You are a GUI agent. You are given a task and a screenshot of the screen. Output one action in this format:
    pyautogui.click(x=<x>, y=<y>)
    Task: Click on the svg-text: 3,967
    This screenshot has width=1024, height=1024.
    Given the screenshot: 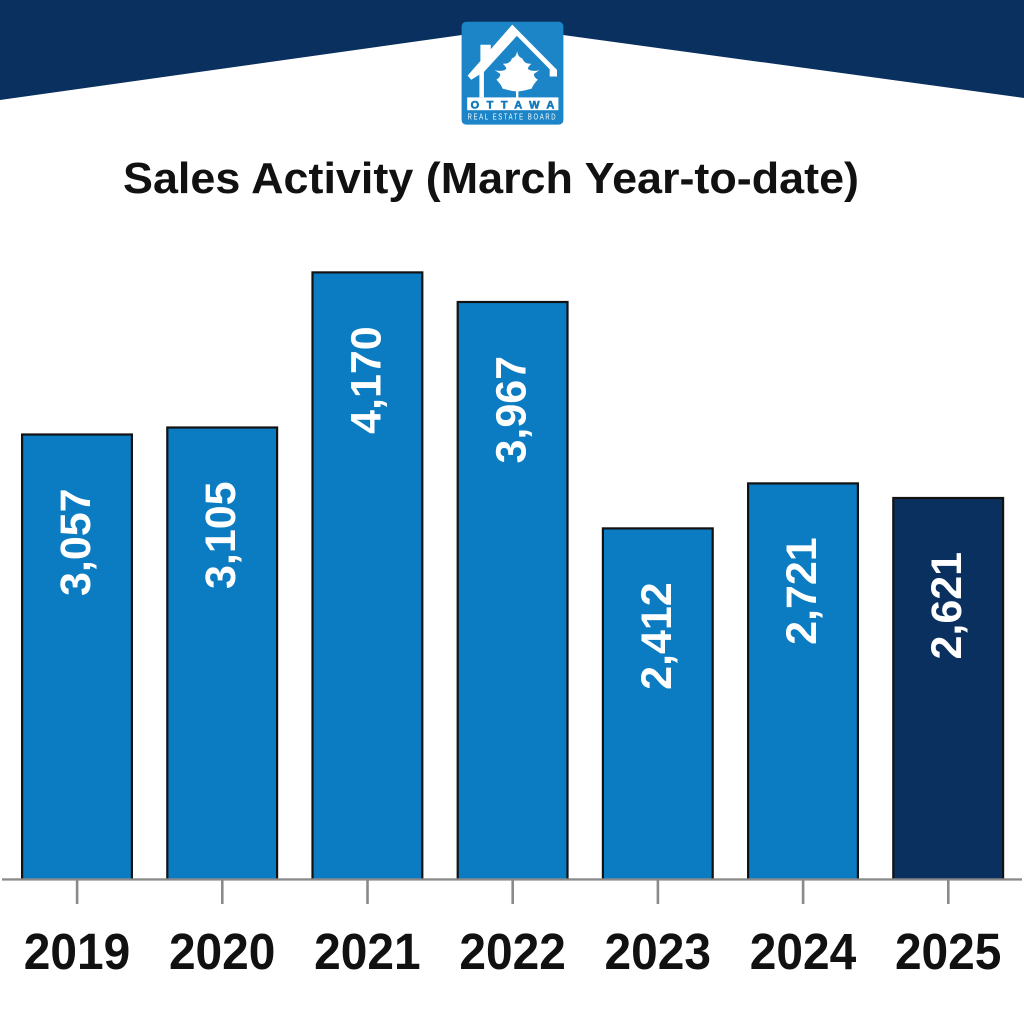 What is the action you would take?
    pyautogui.click(x=512, y=410)
    